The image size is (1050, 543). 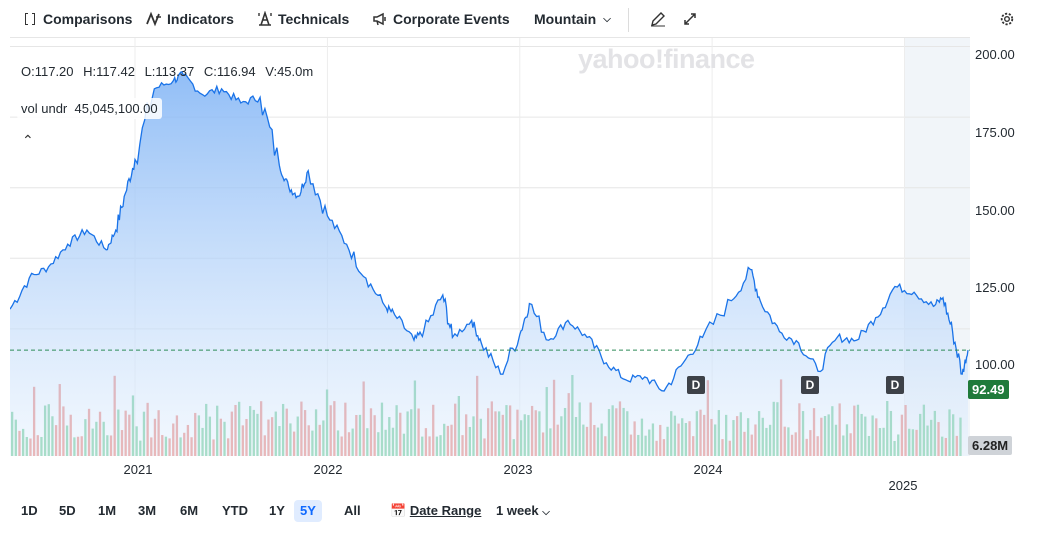 I want to click on date-range-button: 📅 Date Range, so click(x=435, y=511).